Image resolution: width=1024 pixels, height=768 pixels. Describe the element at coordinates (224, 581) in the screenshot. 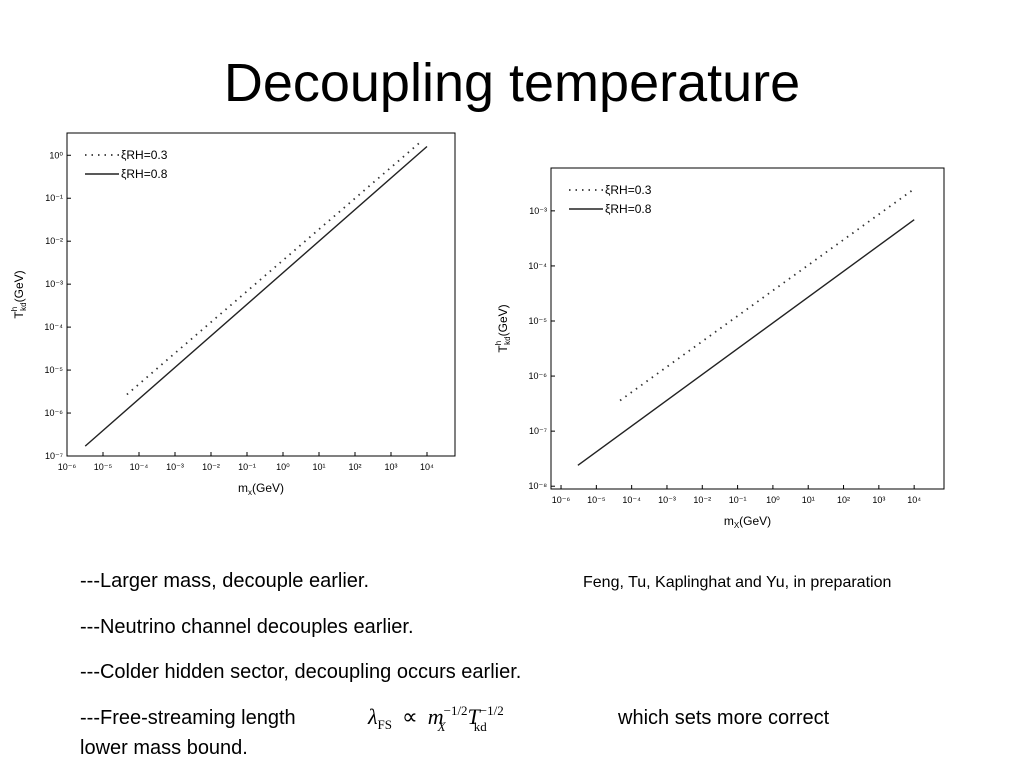

I see `bullet: ---Larger mass, decouple earlier.` at that location.